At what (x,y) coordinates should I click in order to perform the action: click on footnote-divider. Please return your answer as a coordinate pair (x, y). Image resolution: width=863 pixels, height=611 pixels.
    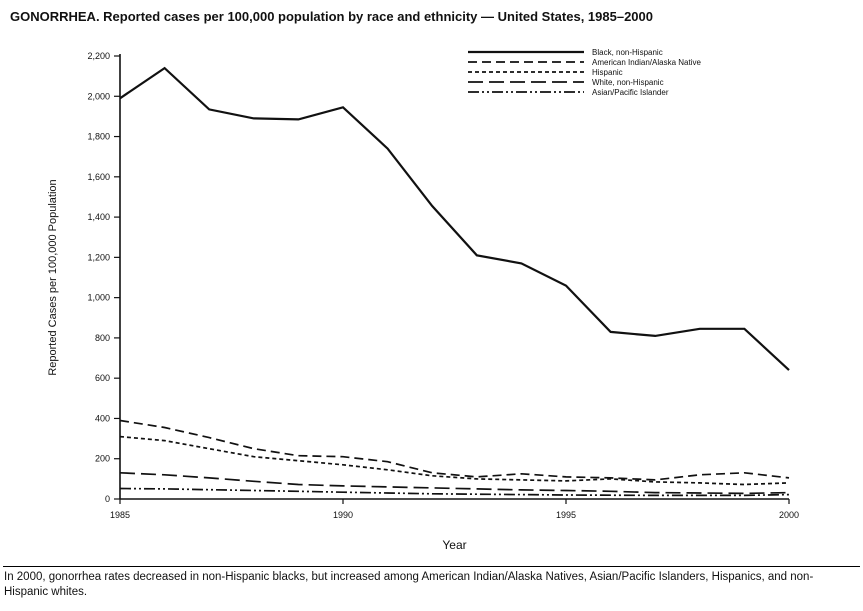
    Looking at the image, I should click on (431, 566).